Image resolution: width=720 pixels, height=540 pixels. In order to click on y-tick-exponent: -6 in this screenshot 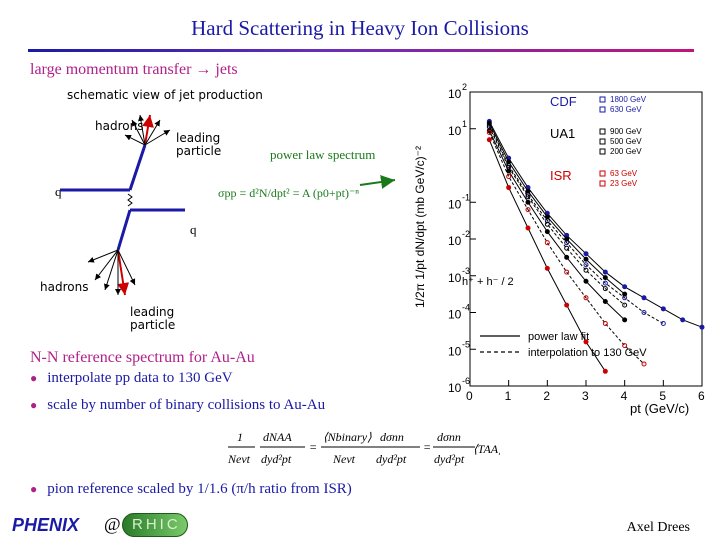, I will do `click(466, 381)`.